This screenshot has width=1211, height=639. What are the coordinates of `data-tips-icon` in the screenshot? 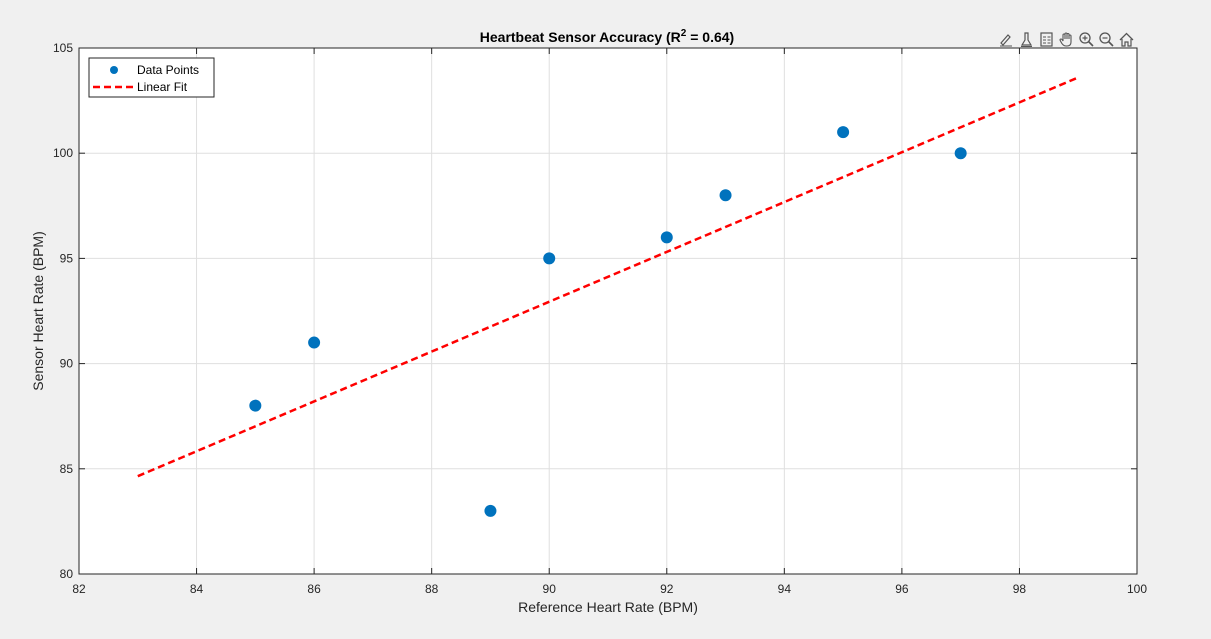 It's located at (1026, 39).